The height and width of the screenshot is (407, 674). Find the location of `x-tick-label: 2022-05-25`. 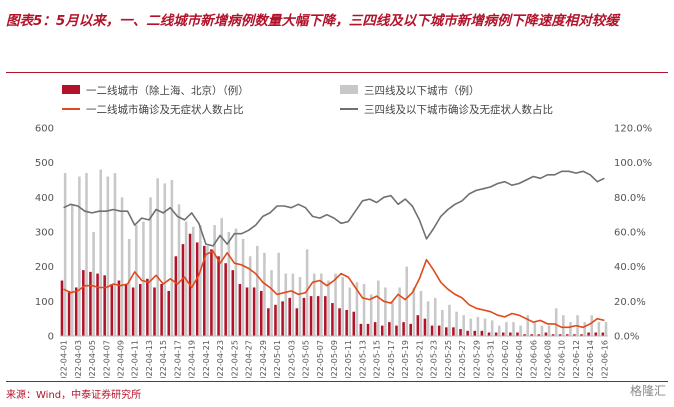

x-tick-label: 2022-05-25 is located at coordinates (448, 359).